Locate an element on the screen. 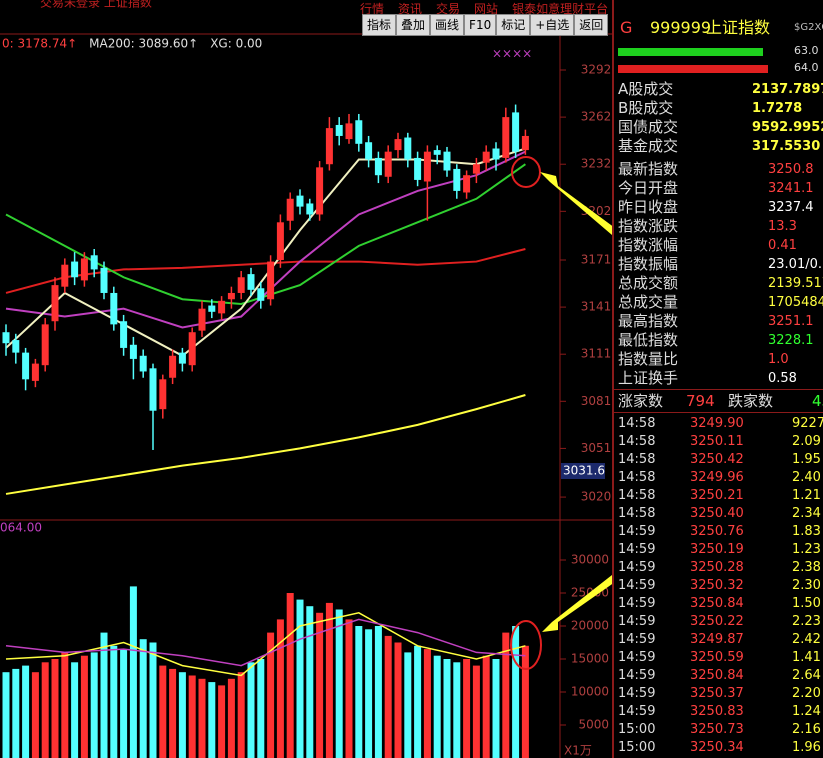 This screenshot has height=758, width=823. toolbar-button: 返回 is located at coordinates (591, 25).